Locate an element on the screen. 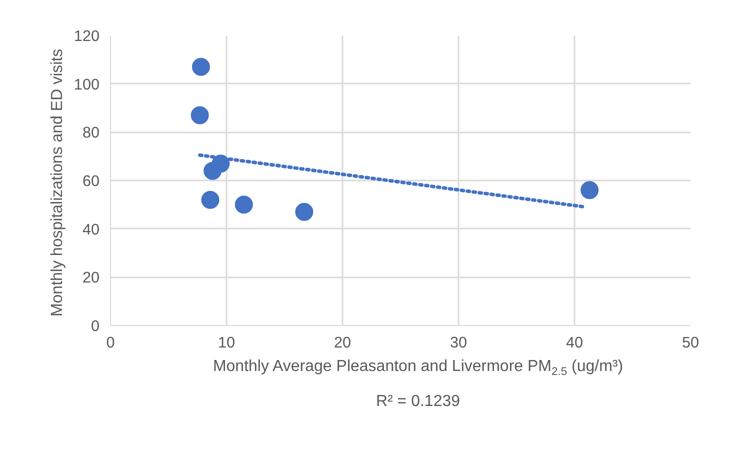 Image resolution: width=754 pixels, height=461 pixels. x-tick-label: 0 is located at coordinates (110, 343).